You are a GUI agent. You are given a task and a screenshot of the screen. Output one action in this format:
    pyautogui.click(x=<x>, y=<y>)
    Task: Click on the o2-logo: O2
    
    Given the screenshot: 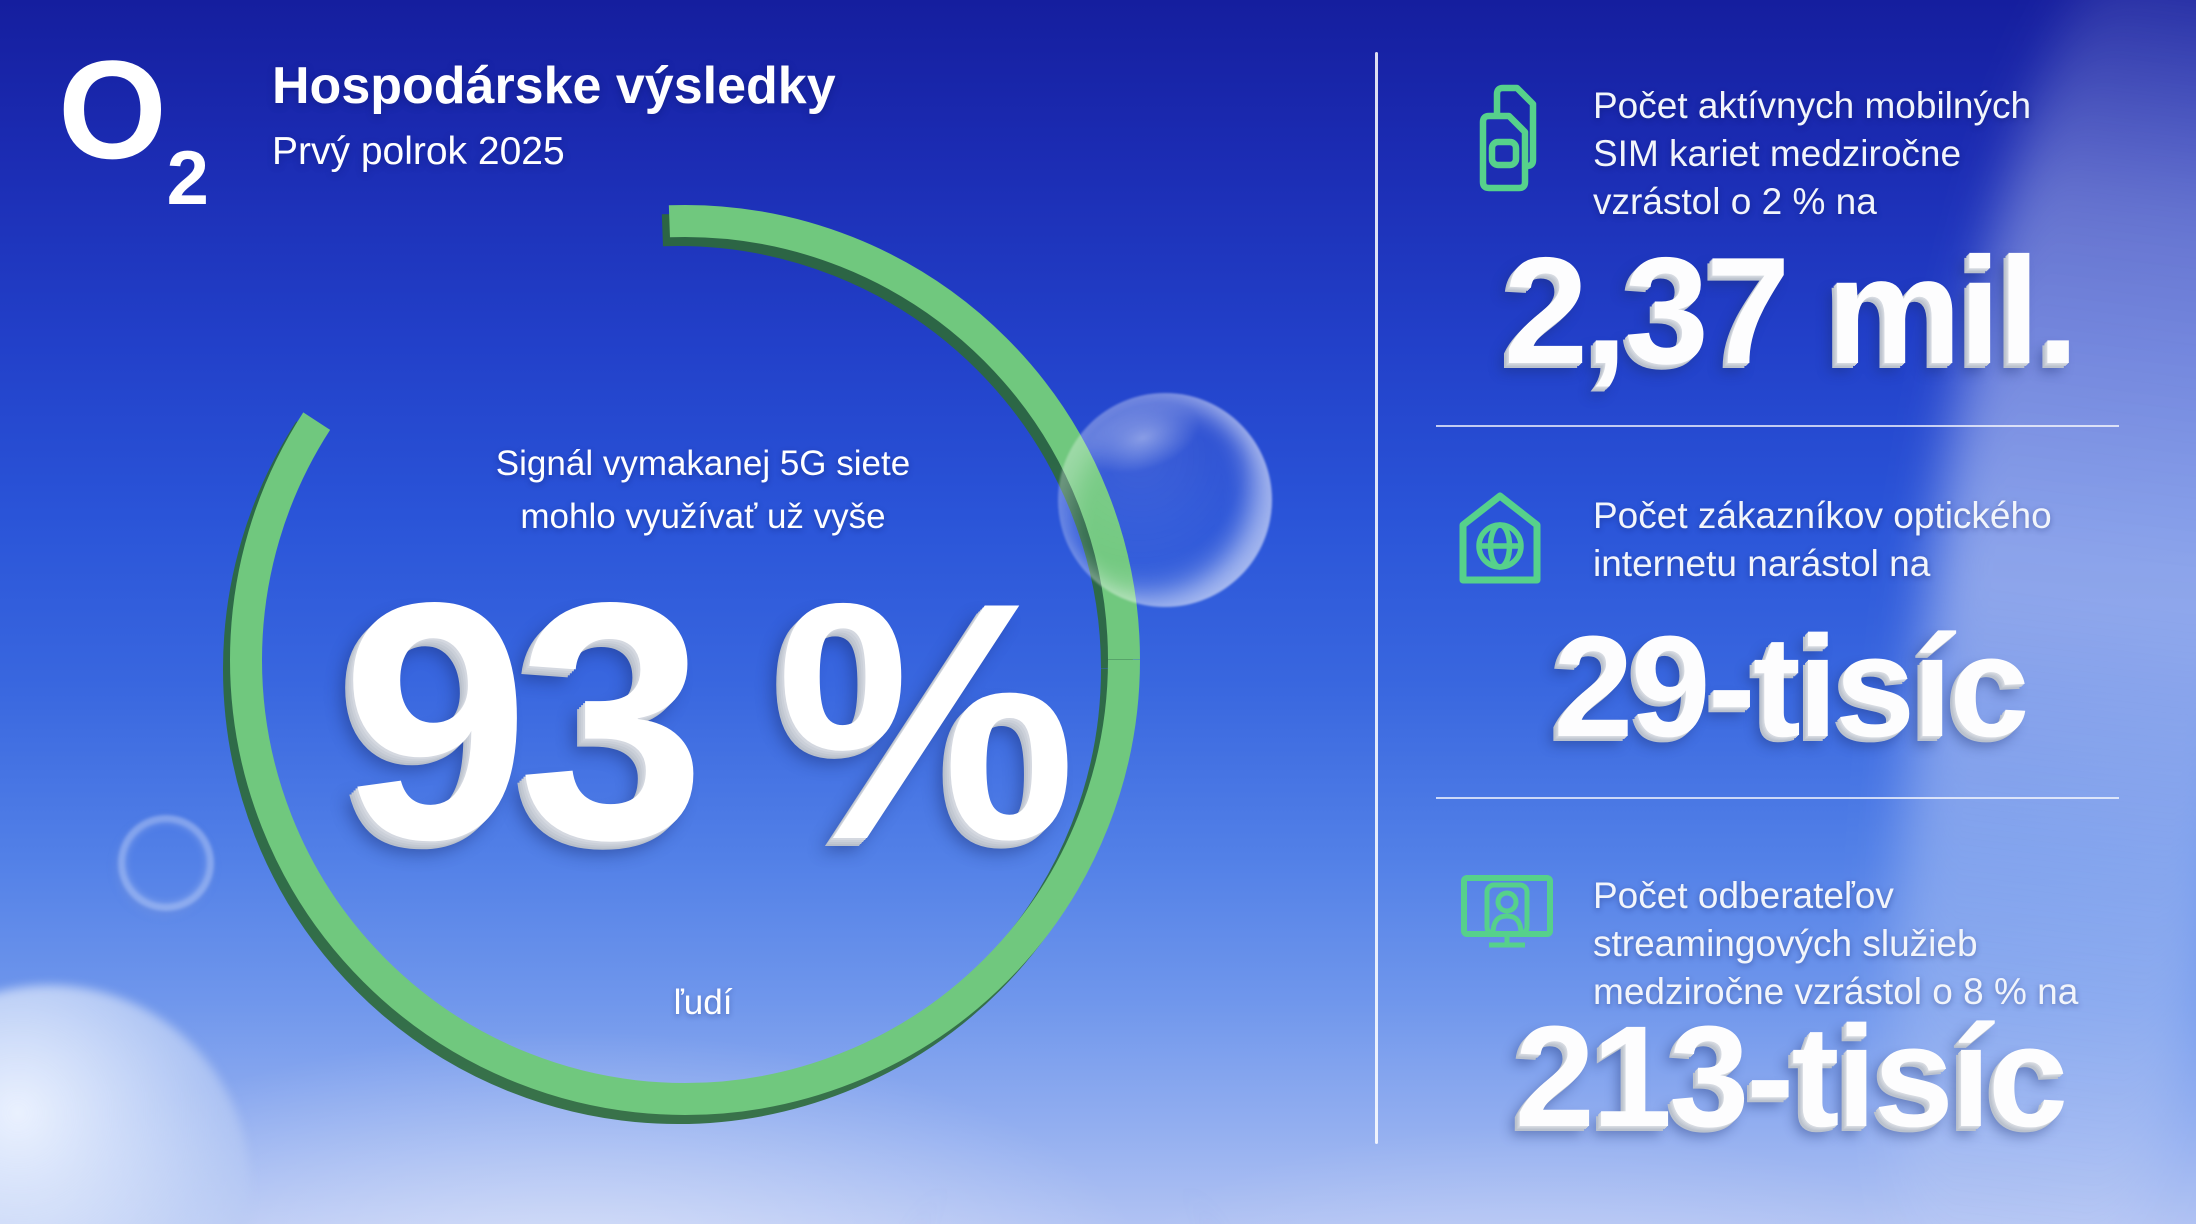 What is the action you would take?
    pyautogui.click(x=133, y=128)
    